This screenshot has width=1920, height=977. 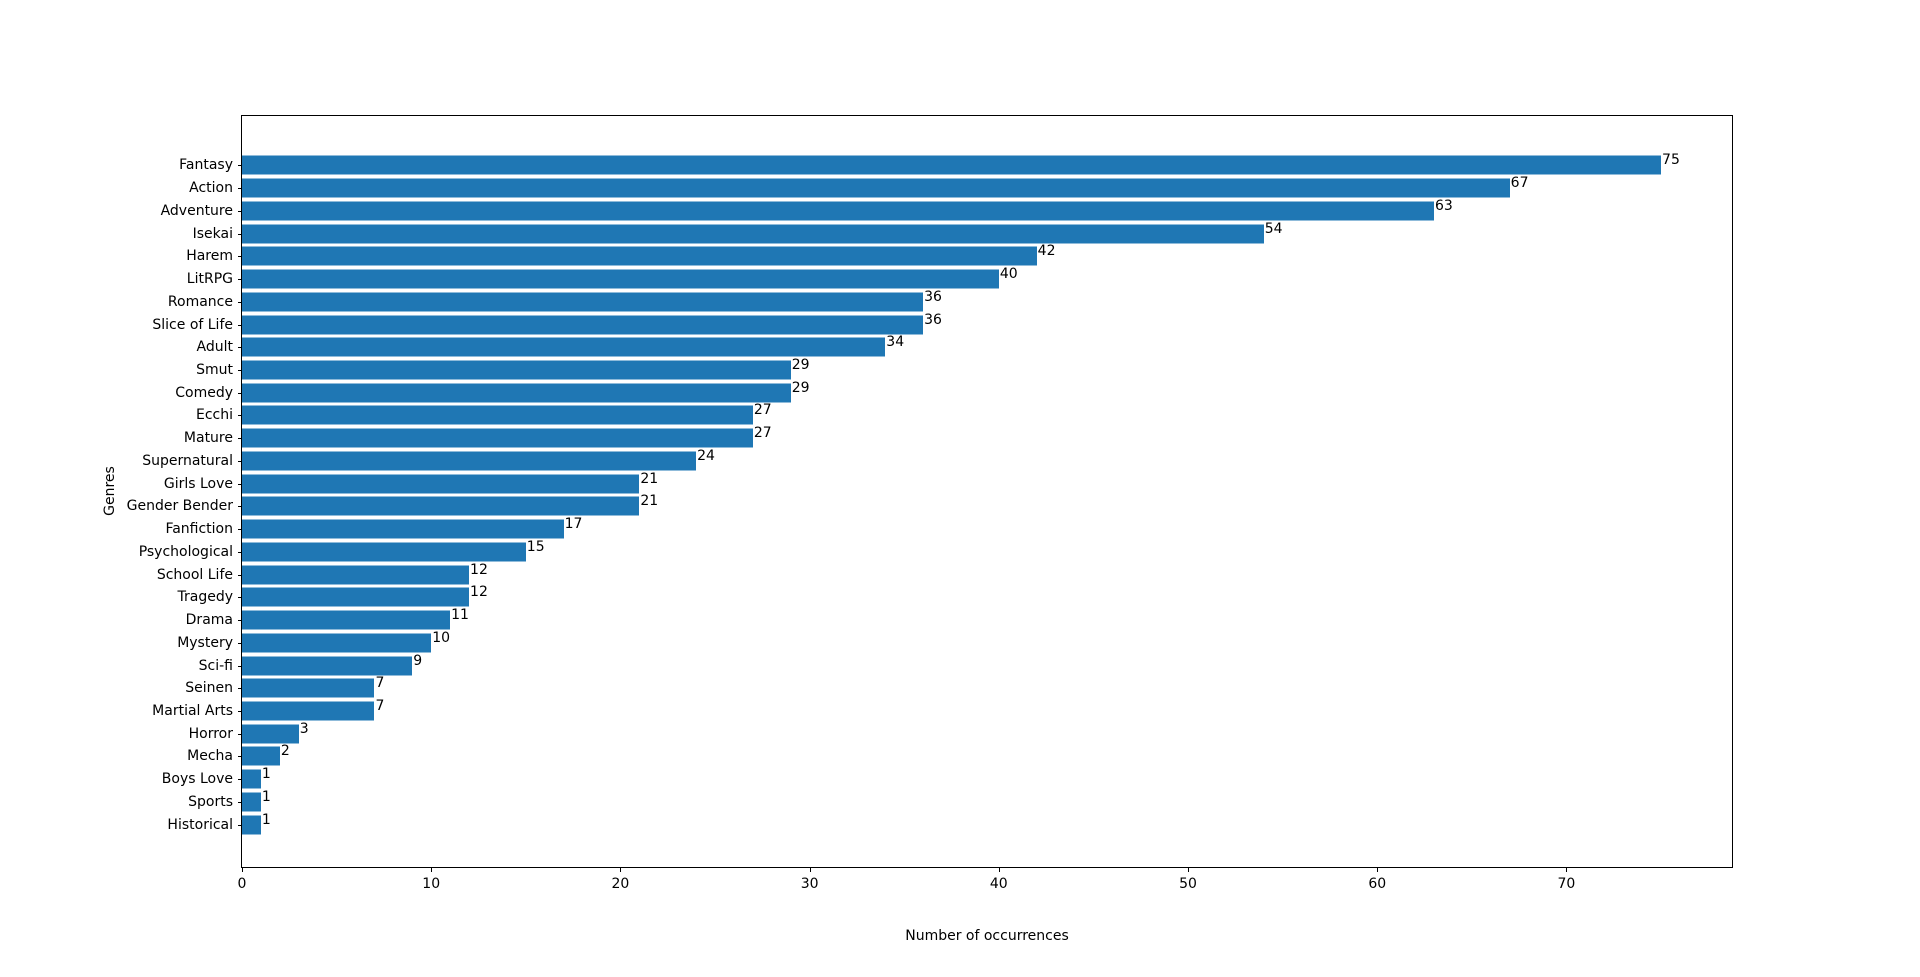 What do you see at coordinates (187, 460) in the screenshot?
I see `y-tick-label: Supernatural` at bounding box center [187, 460].